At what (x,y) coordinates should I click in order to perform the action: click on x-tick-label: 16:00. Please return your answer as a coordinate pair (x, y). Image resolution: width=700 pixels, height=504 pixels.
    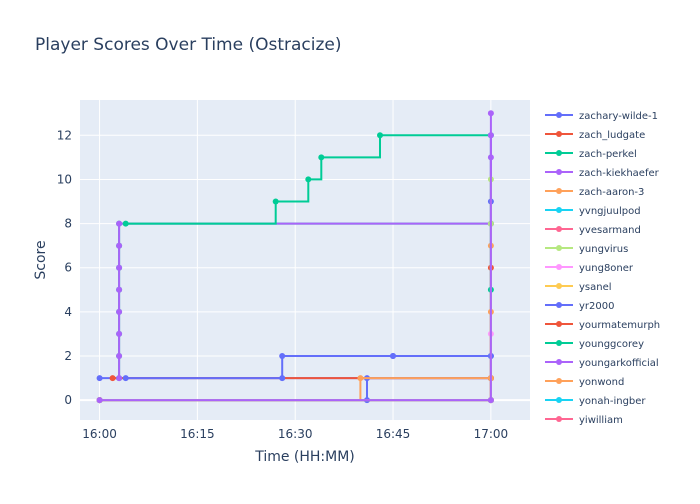
    Looking at the image, I should click on (99, 434).